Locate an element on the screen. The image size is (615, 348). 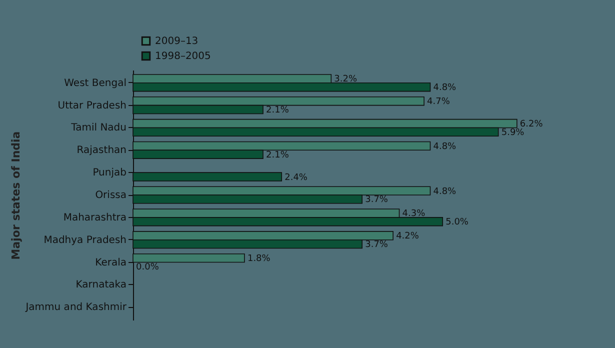
data-label: 4.3% is located at coordinates (414, 214).